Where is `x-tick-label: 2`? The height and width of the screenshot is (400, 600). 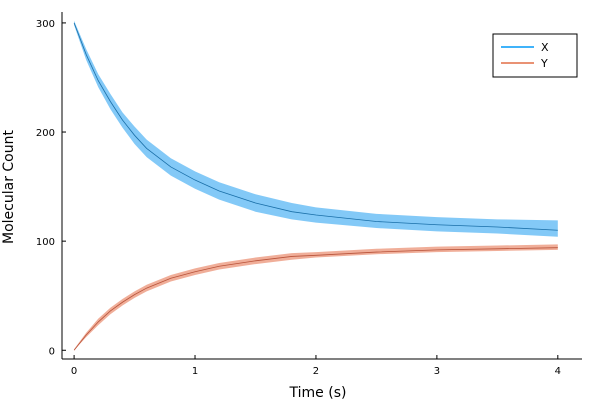
x-tick-label: 2 is located at coordinates (316, 371).